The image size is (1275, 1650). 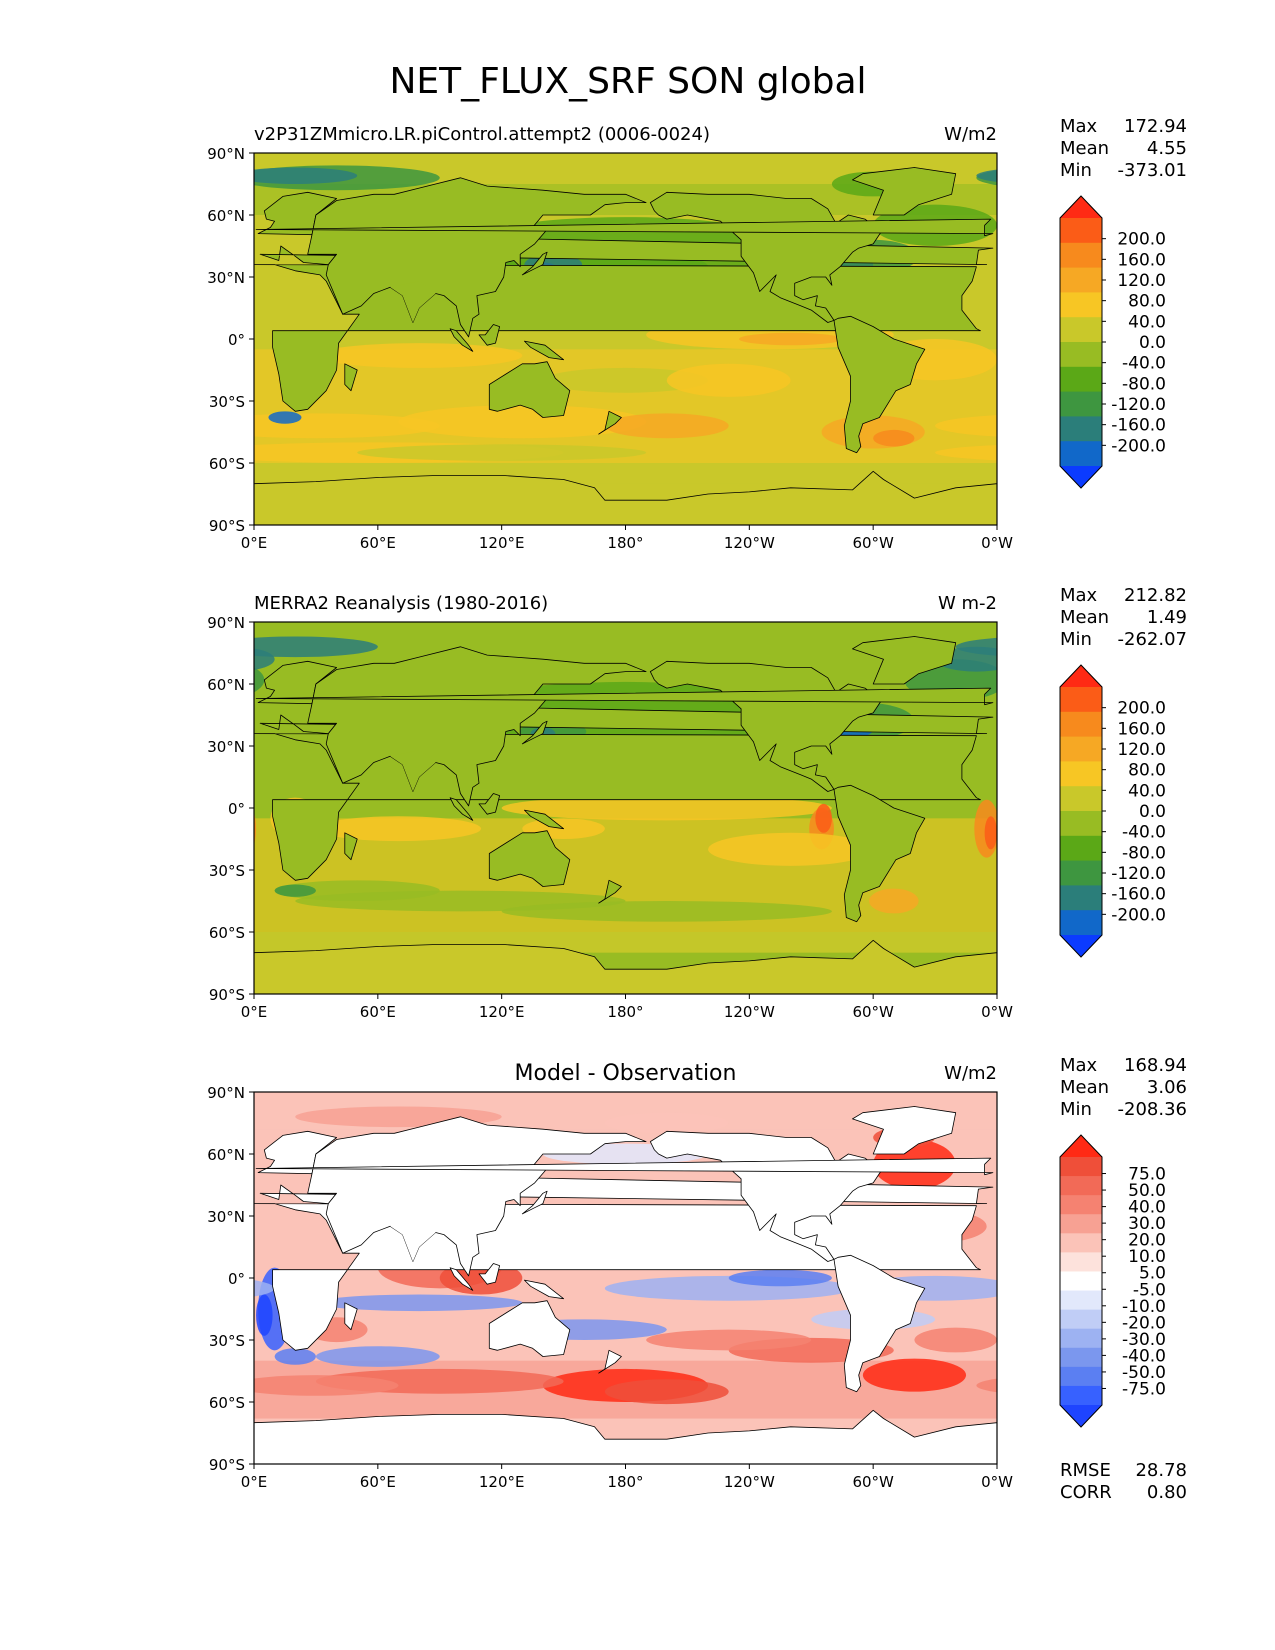 What do you see at coordinates (970, 134) in the screenshot?
I see `panel-units: W/m2` at bounding box center [970, 134].